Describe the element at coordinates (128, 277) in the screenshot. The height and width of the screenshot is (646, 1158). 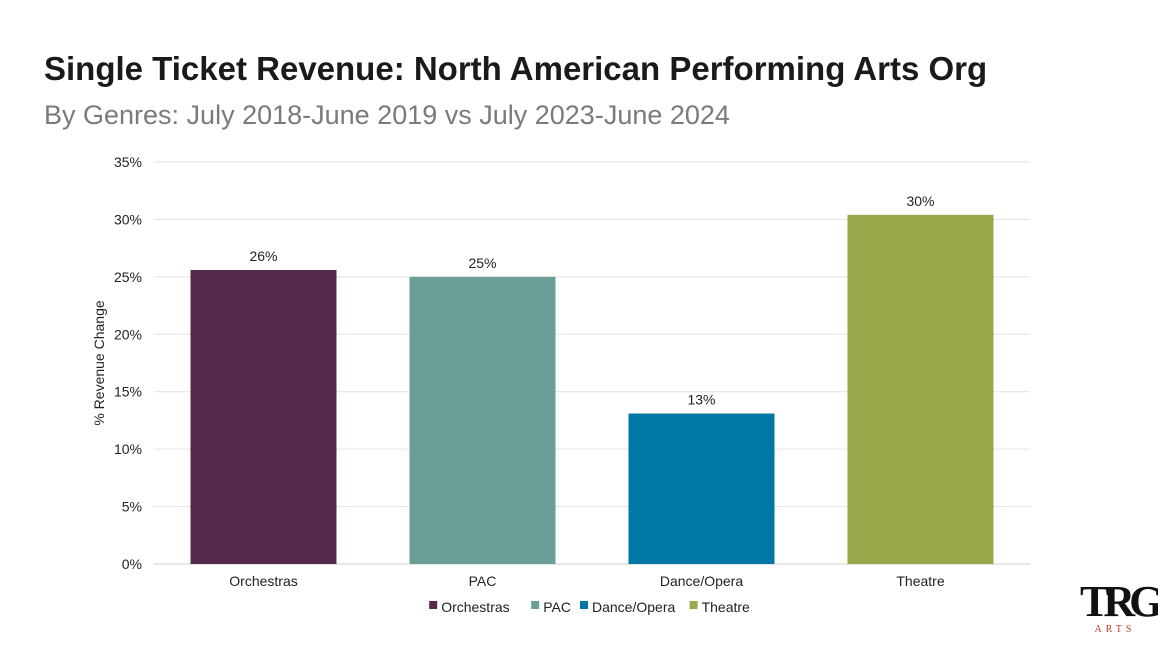
I see `y-tick-label: 25%` at that location.